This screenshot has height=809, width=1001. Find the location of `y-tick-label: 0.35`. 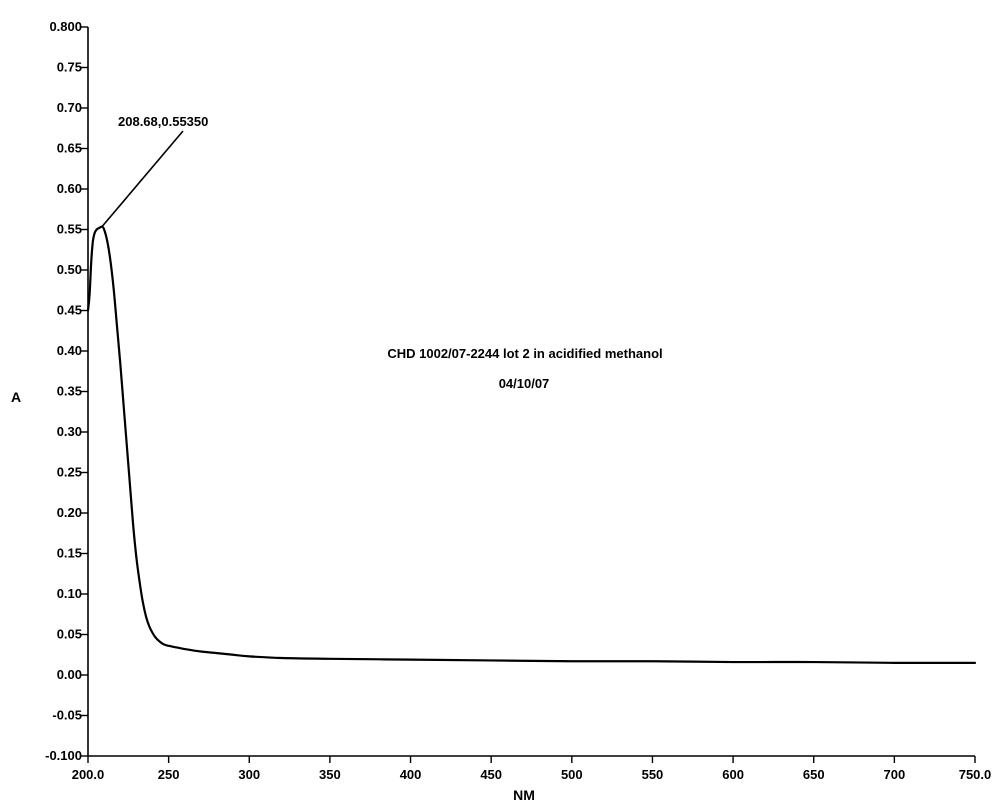

y-tick-label: 0.35 is located at coordinates (69, 391).